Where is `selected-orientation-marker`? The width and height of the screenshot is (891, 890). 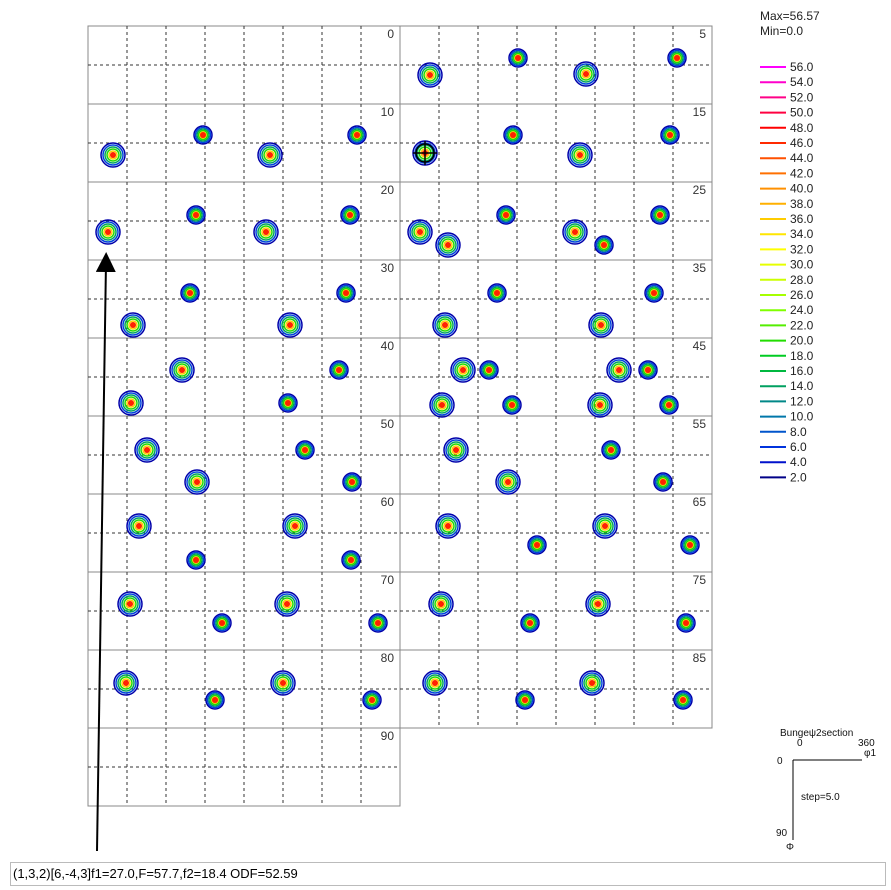 selected-orientation-marker is located at coordinates (425, 153).